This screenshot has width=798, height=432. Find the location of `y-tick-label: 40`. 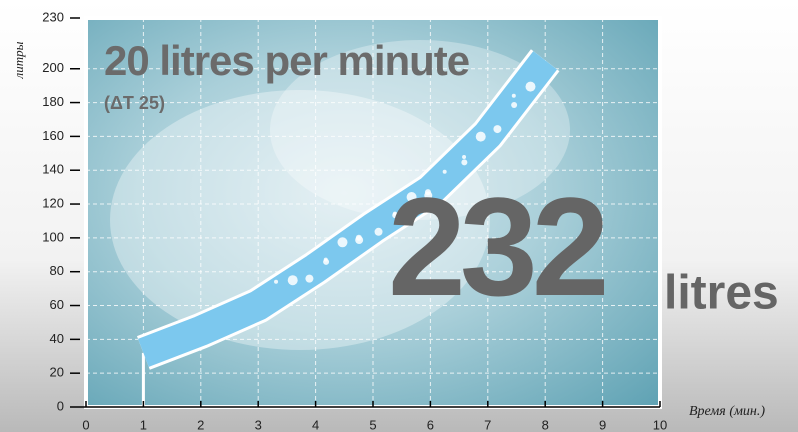

y-tick-label: 40 is located at coordinates (57, 338).